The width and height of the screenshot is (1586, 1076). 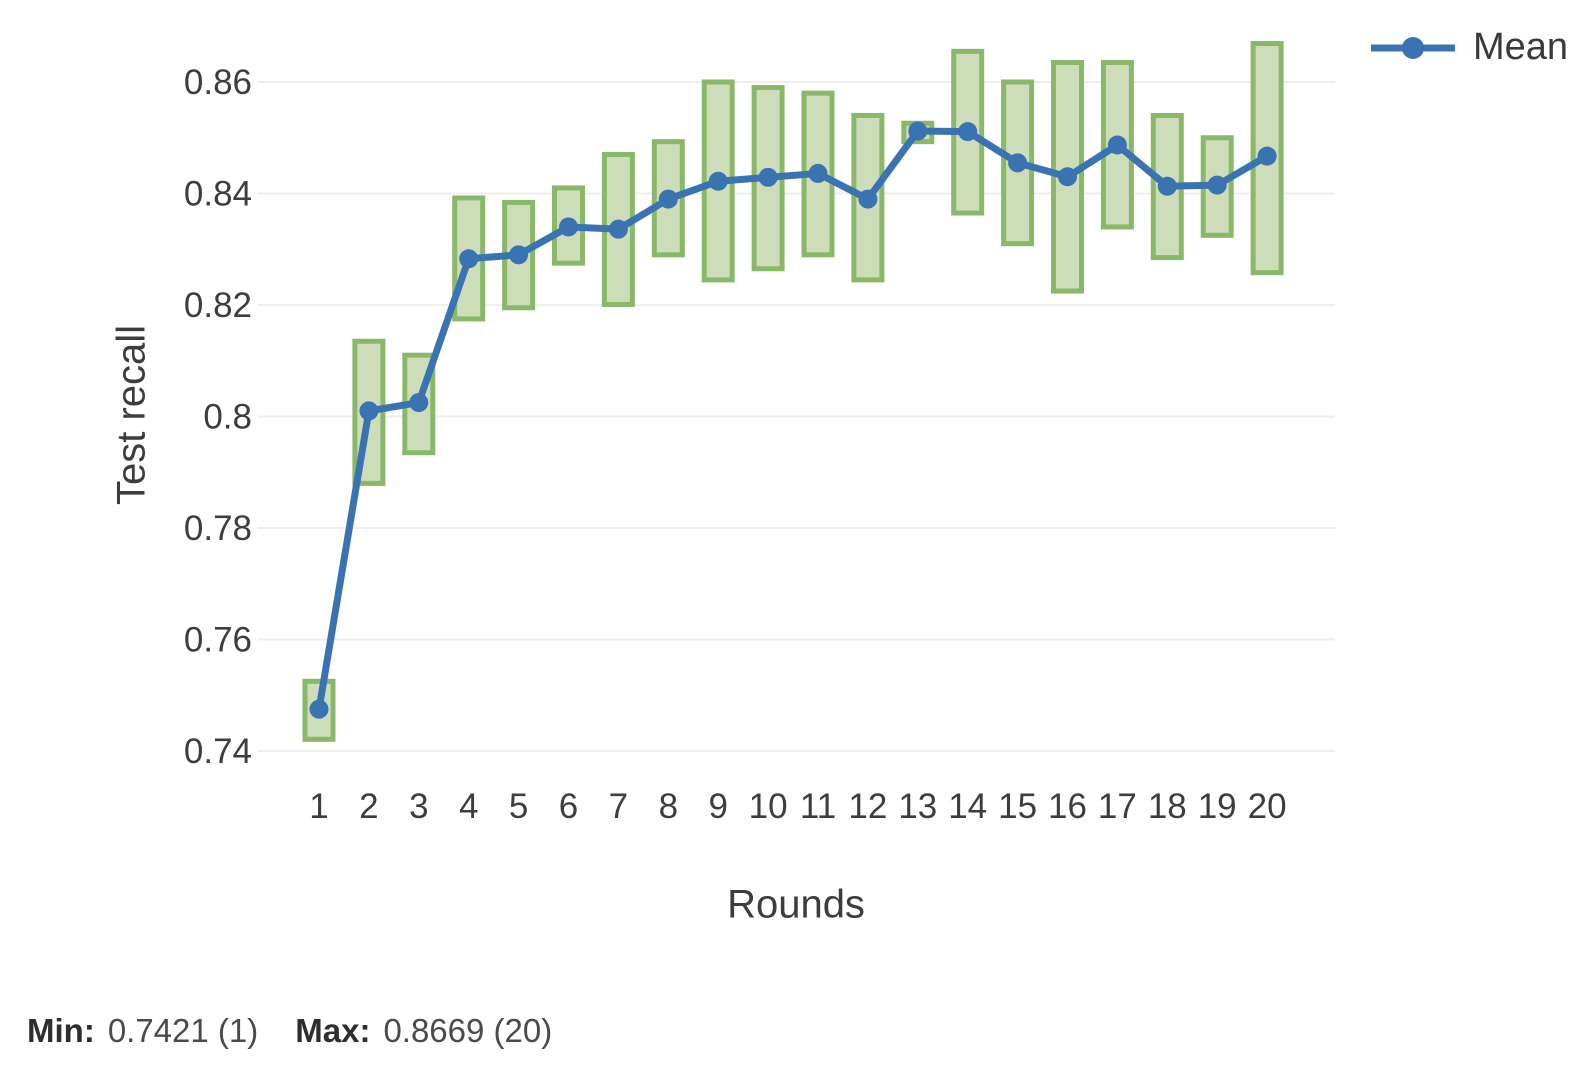 I want to click on x-tick-label: 8, so click(x=668, y=806).